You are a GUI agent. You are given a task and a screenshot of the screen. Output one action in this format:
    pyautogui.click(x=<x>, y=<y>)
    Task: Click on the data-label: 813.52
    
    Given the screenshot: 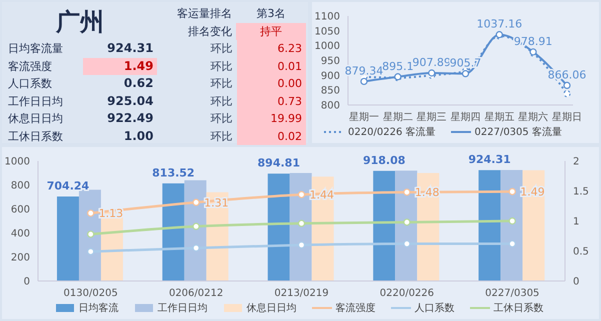 What is the action you would take?
    pyautogui.click(x=173, y=173)
    